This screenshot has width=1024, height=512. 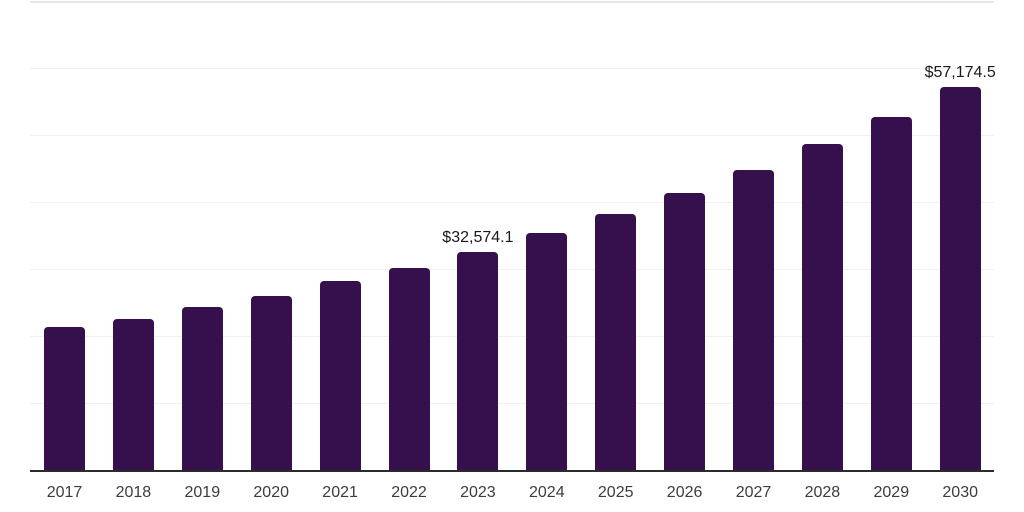 I want to click on top-gridline, so click(x=512, y=2).